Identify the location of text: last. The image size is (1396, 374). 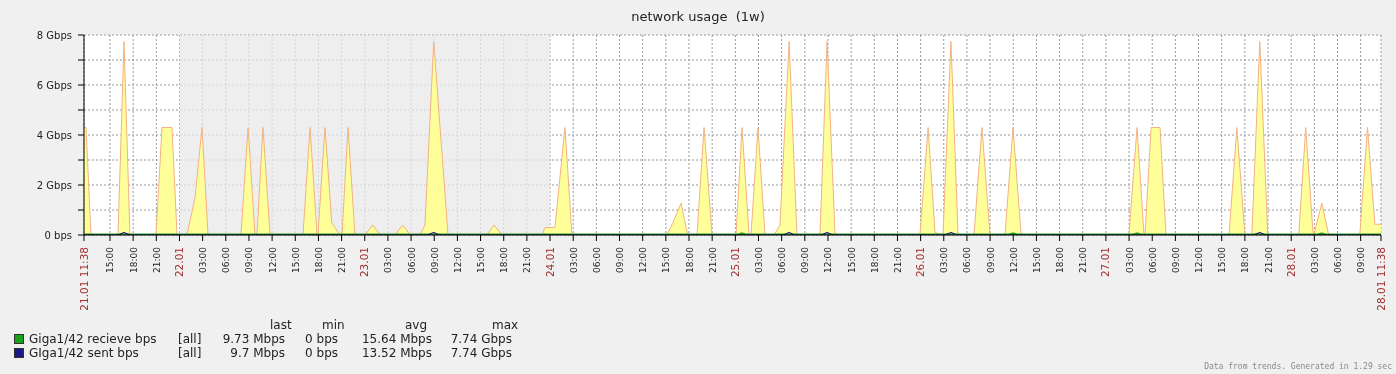
(281, 325).